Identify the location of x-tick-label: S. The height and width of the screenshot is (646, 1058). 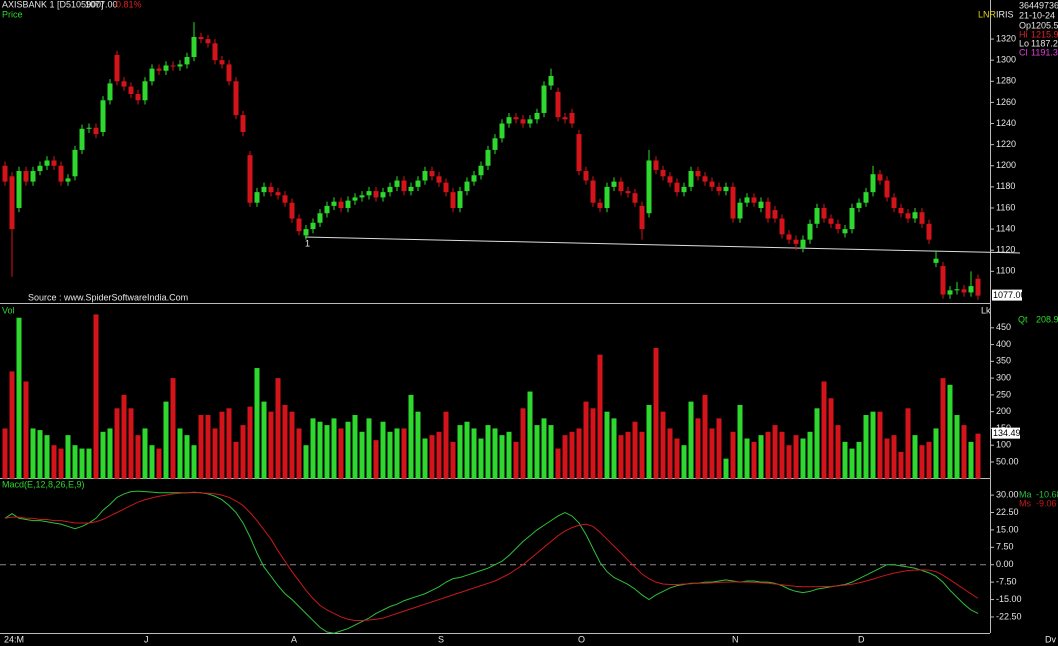
(441, 639).